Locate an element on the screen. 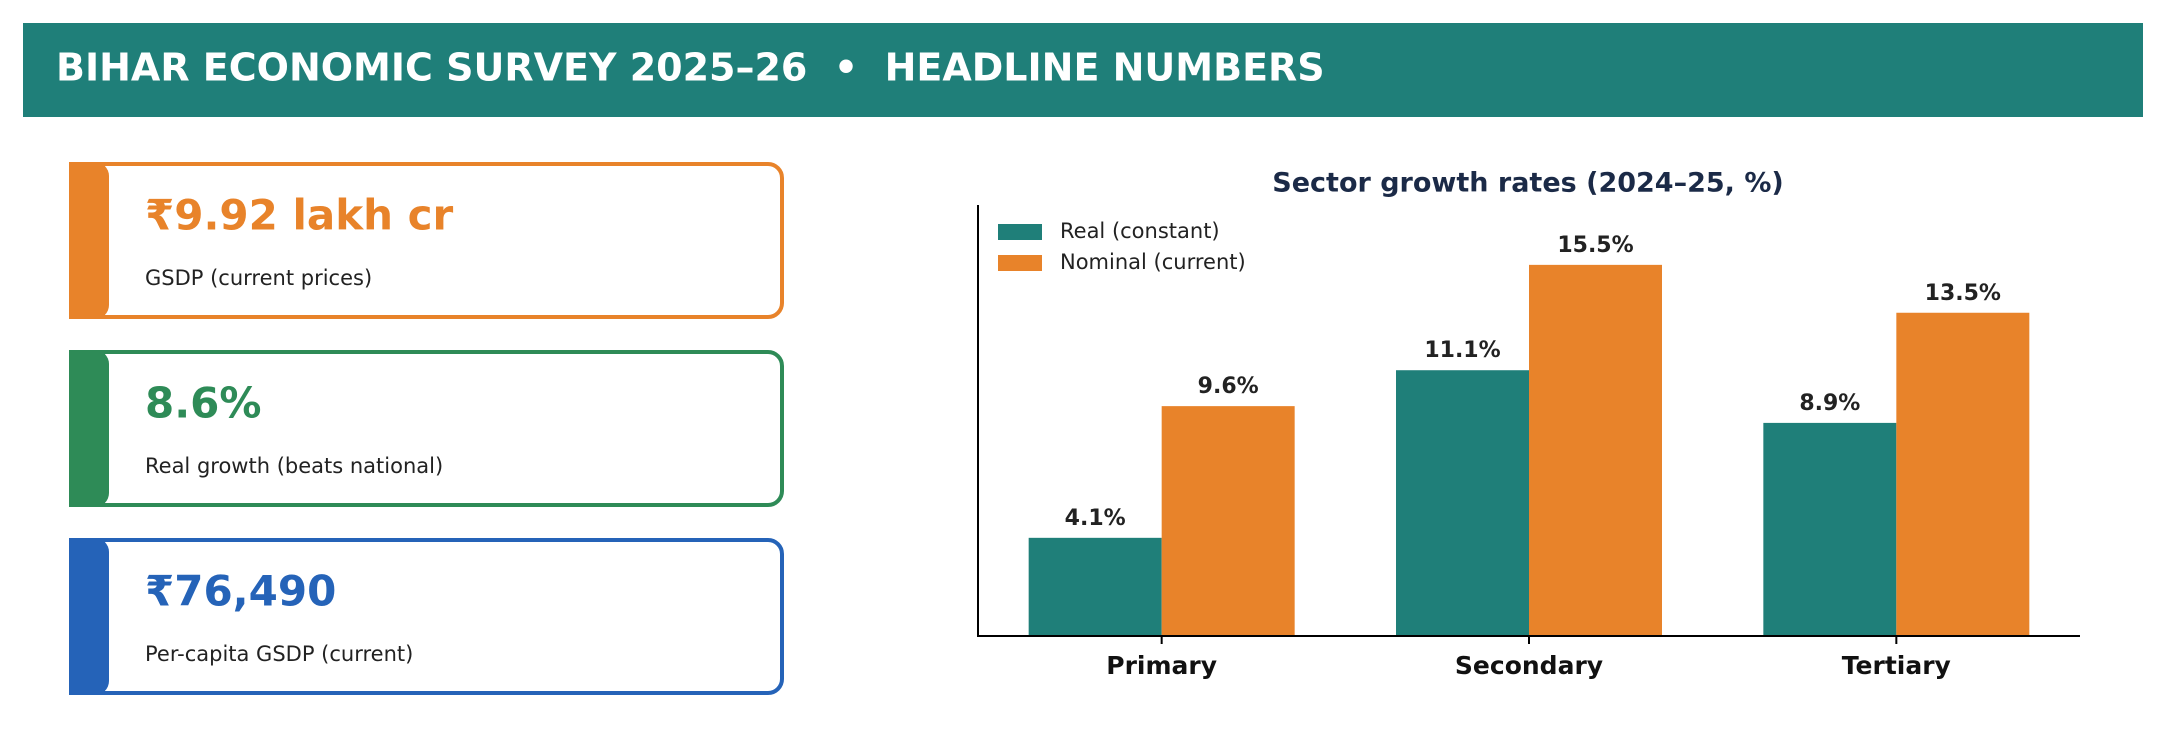 The width and height of the screenshot is (2167, 732). x-tick-label: Secondary is located at coordinates (1529, 665).